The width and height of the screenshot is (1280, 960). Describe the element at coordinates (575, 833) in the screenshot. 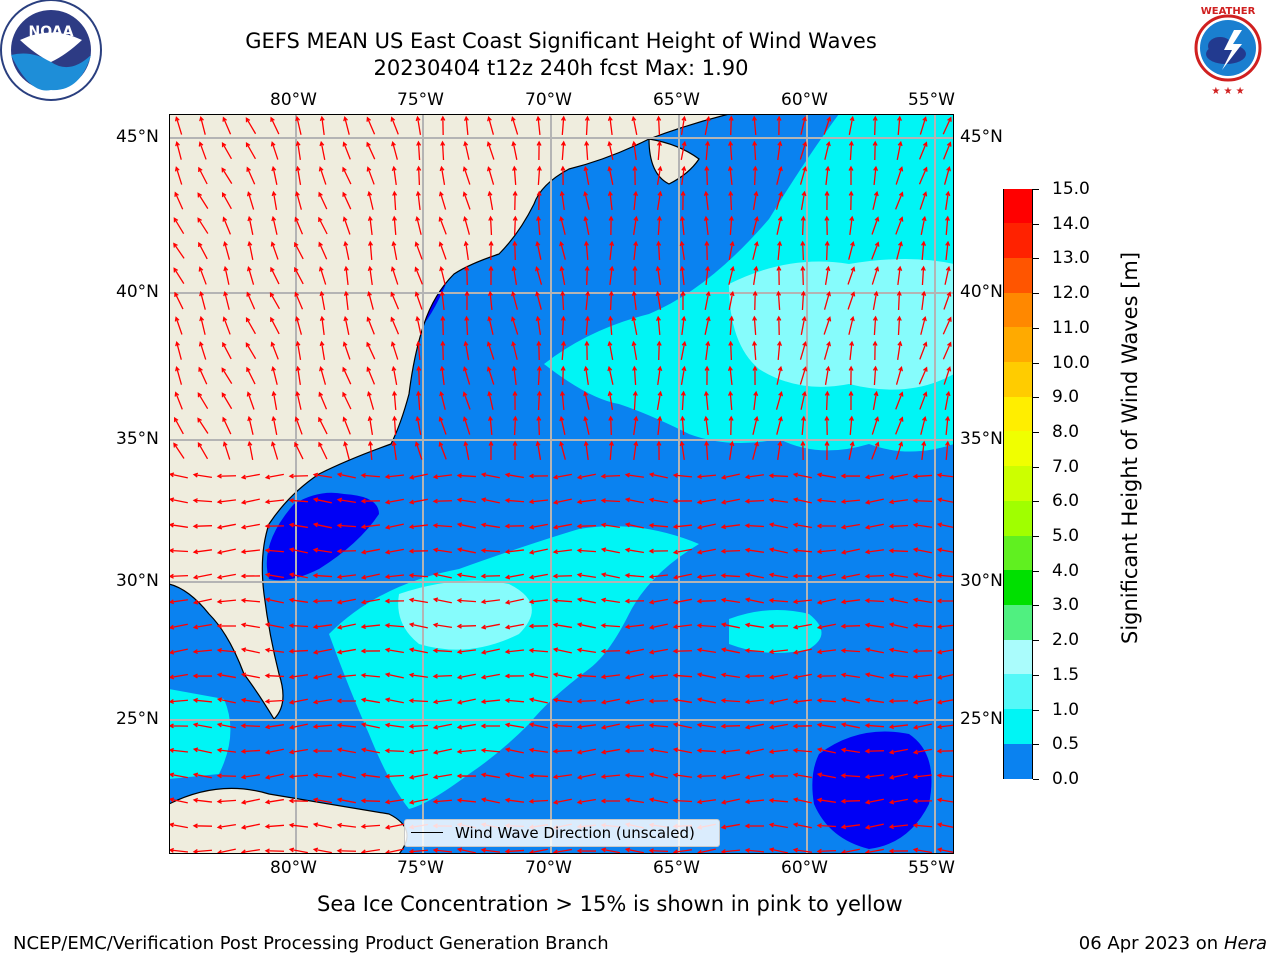

I see `legend-label: Wind Wave Direction (unscaled)` at that location.